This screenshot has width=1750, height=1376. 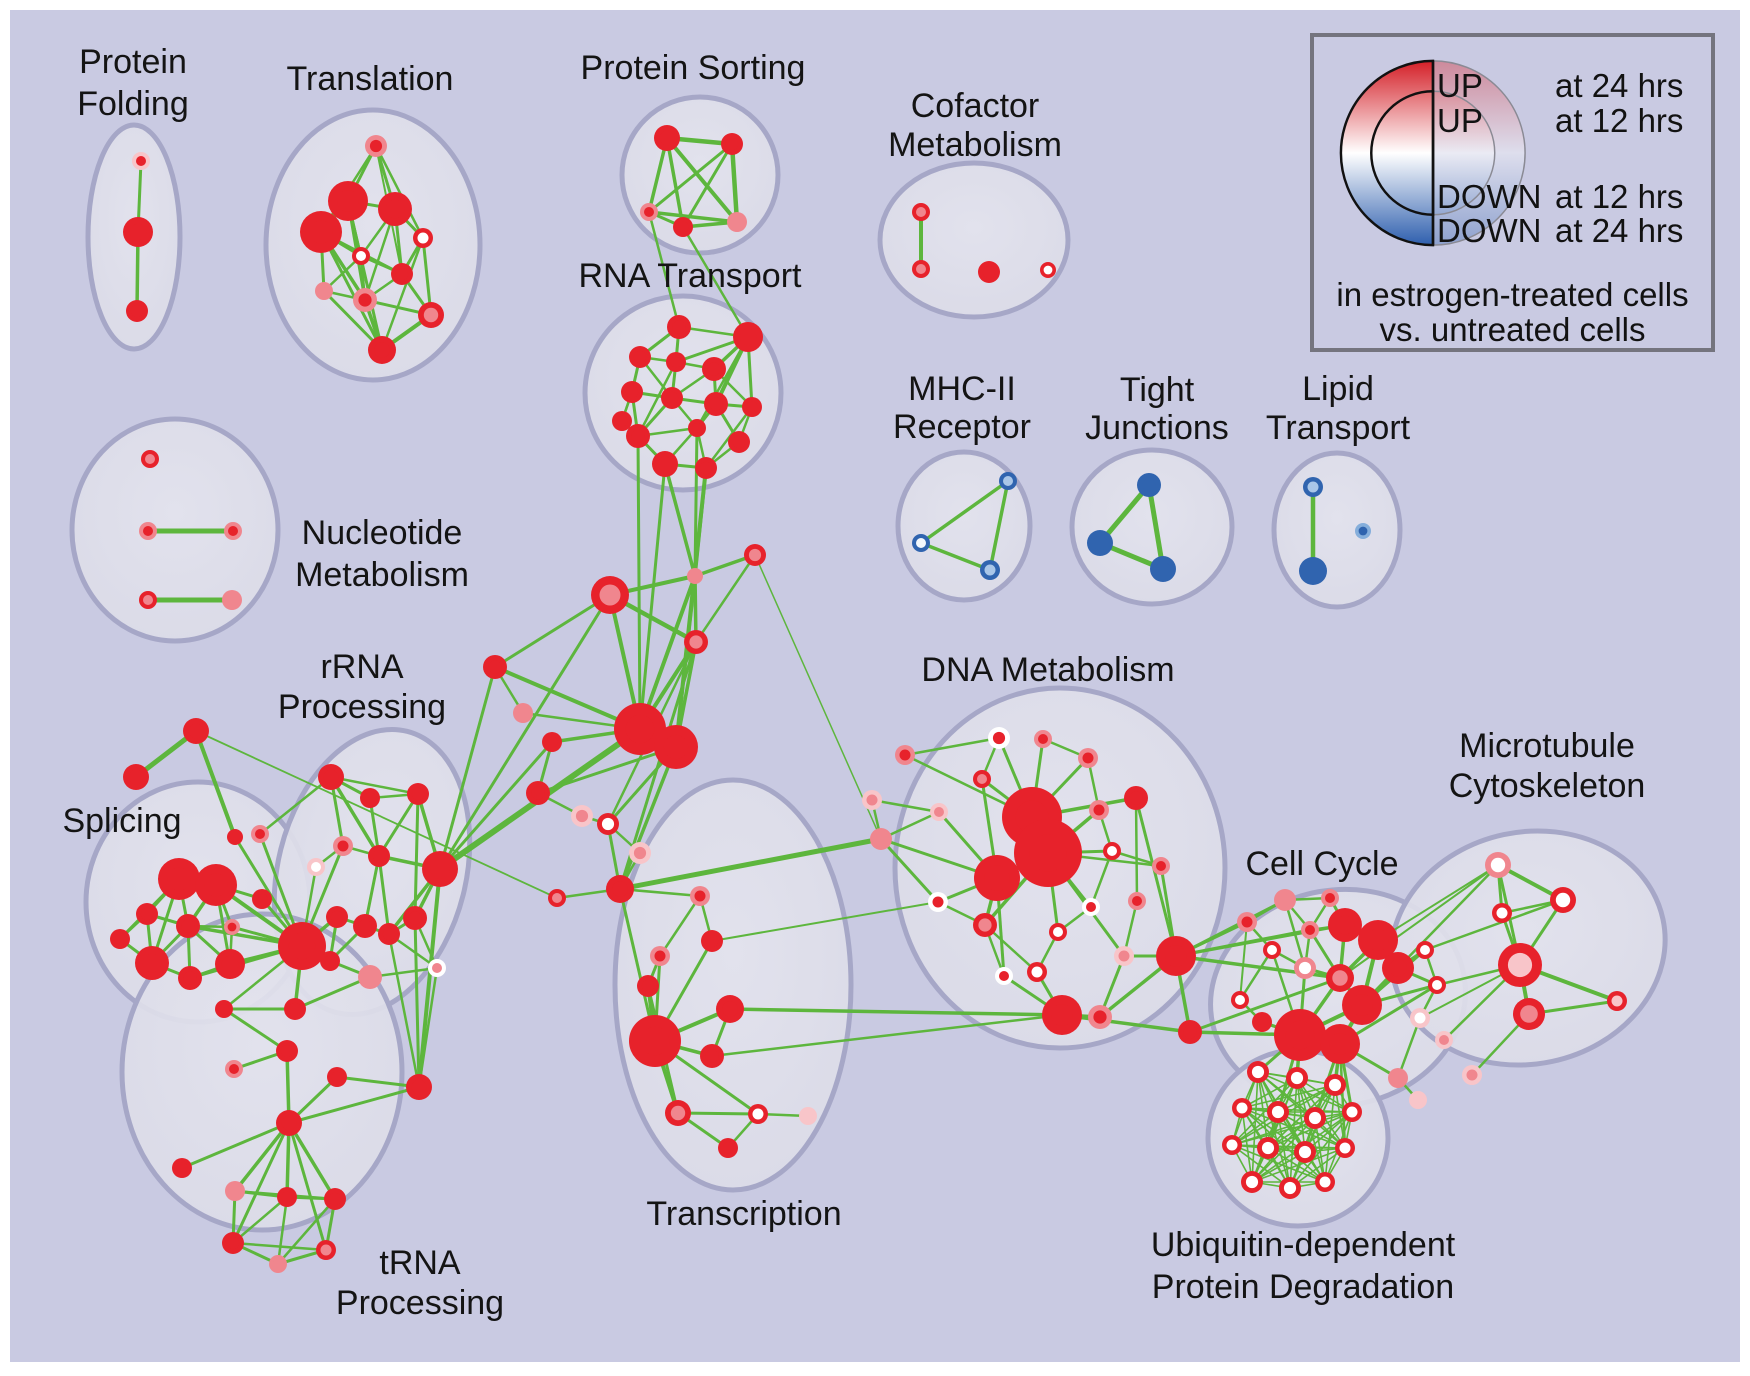 What do you see at coordinates (691, 276) in the screenshot?
I see `cluster-label-rna-transport: RNA Transport` at bounding box center [691, 276].